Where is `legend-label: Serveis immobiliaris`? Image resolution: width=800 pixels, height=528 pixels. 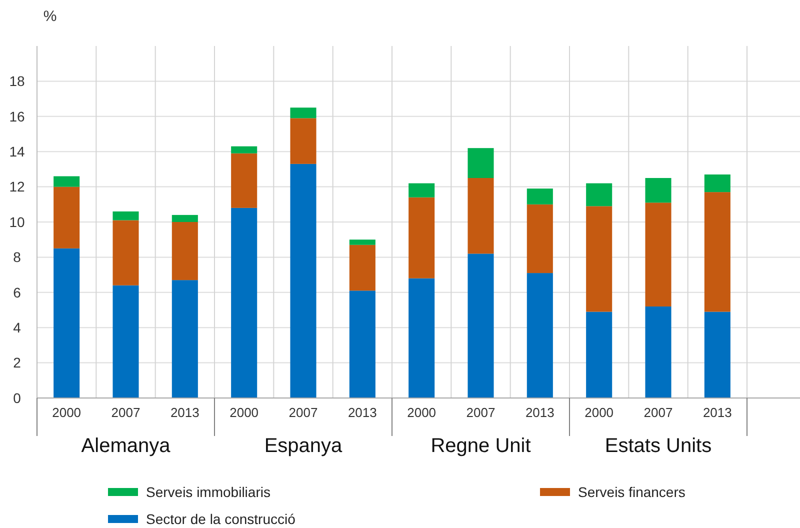
legend-label: Serveis immobiliaris is located at coordinates (208, 492).